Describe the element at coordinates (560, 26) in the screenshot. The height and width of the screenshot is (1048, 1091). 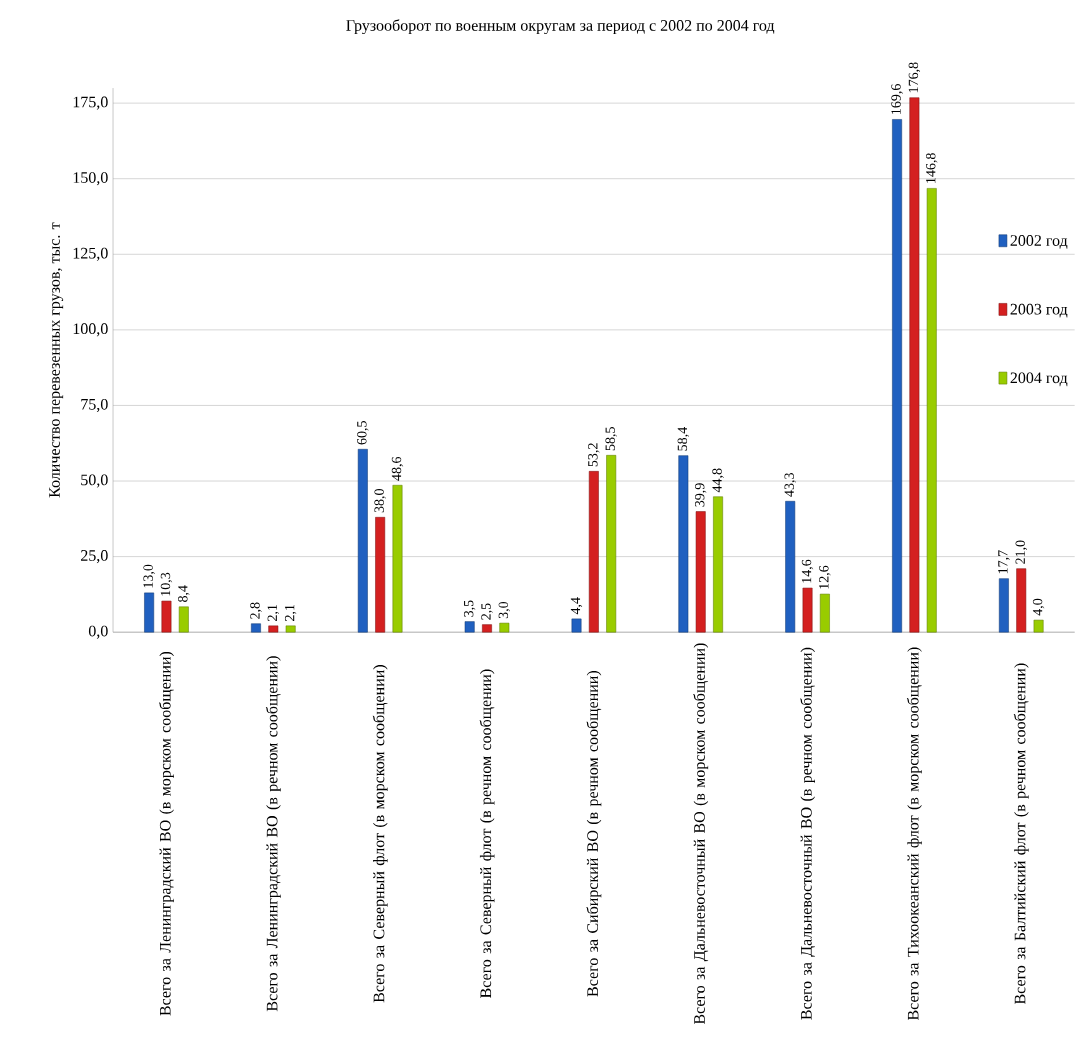
I see `chart-title: Грузооборот по военным округам за период с 2002 по 2004 год` at that location.